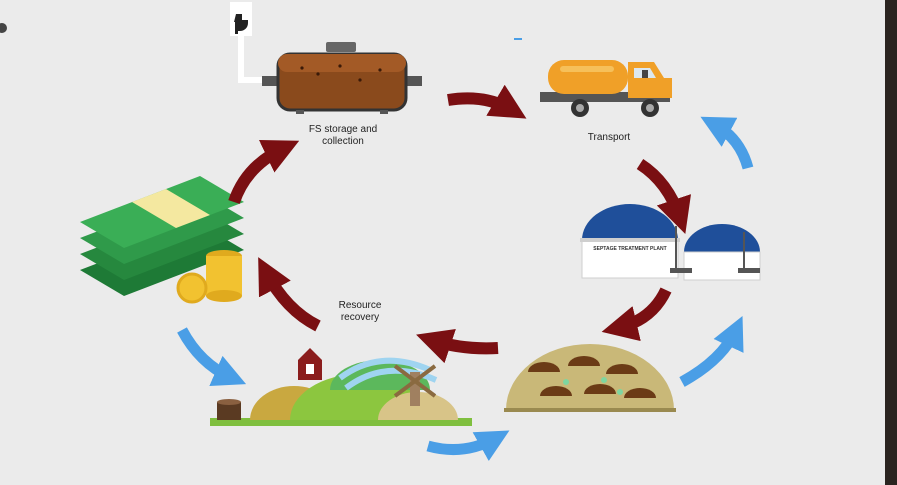  What do you see at coordinates (212, 357) in the screenshot?
I see `blue-arrow-money-down` at bounding box center [212, 357].